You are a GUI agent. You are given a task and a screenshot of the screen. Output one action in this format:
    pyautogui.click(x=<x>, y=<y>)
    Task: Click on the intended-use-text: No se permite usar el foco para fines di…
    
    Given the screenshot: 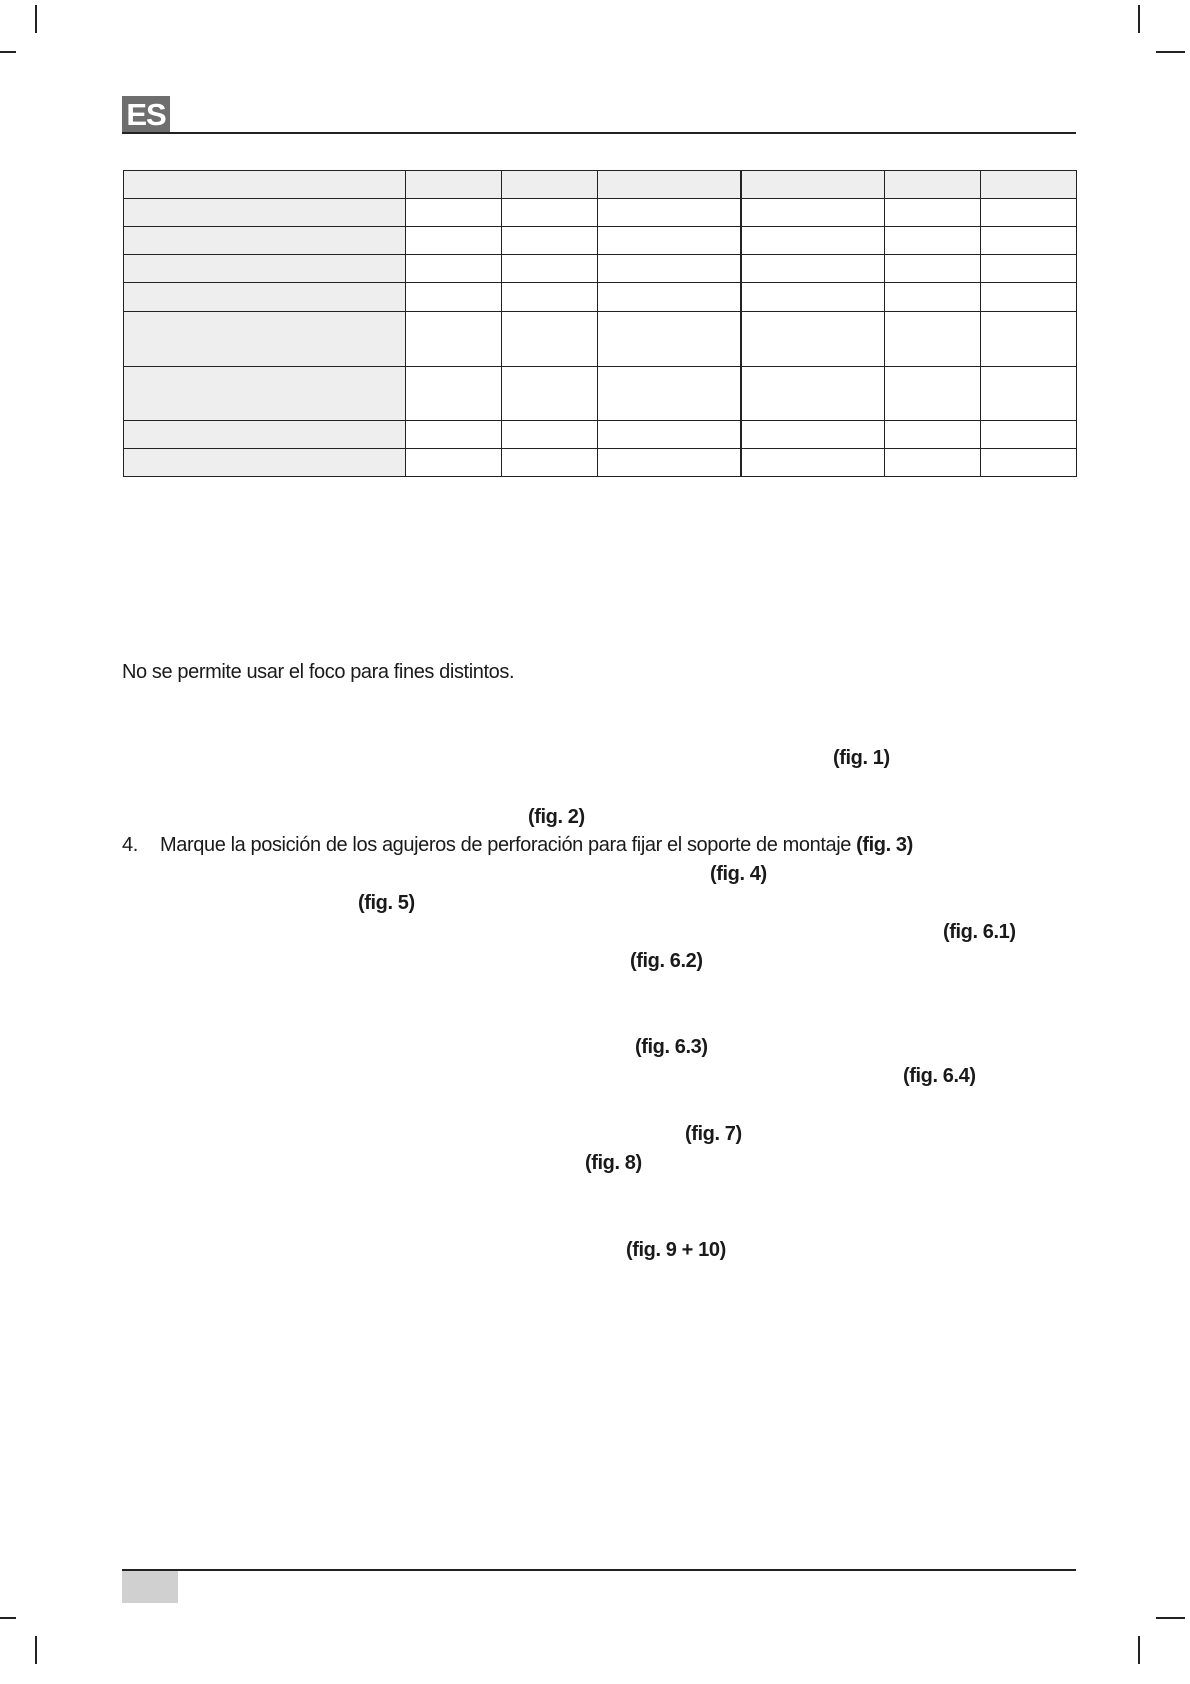 What is the action you would take?
    pyautogui.click(x=318, y=672)
    